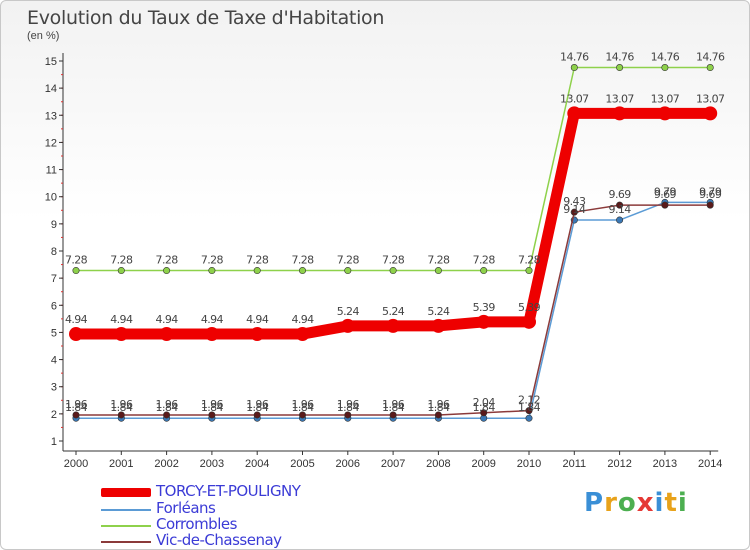 This screenshot has height=550, width=750. Describe the element at coordinates (54, 225) in the screenshot. I see `y-tick-label: 9` at that location.